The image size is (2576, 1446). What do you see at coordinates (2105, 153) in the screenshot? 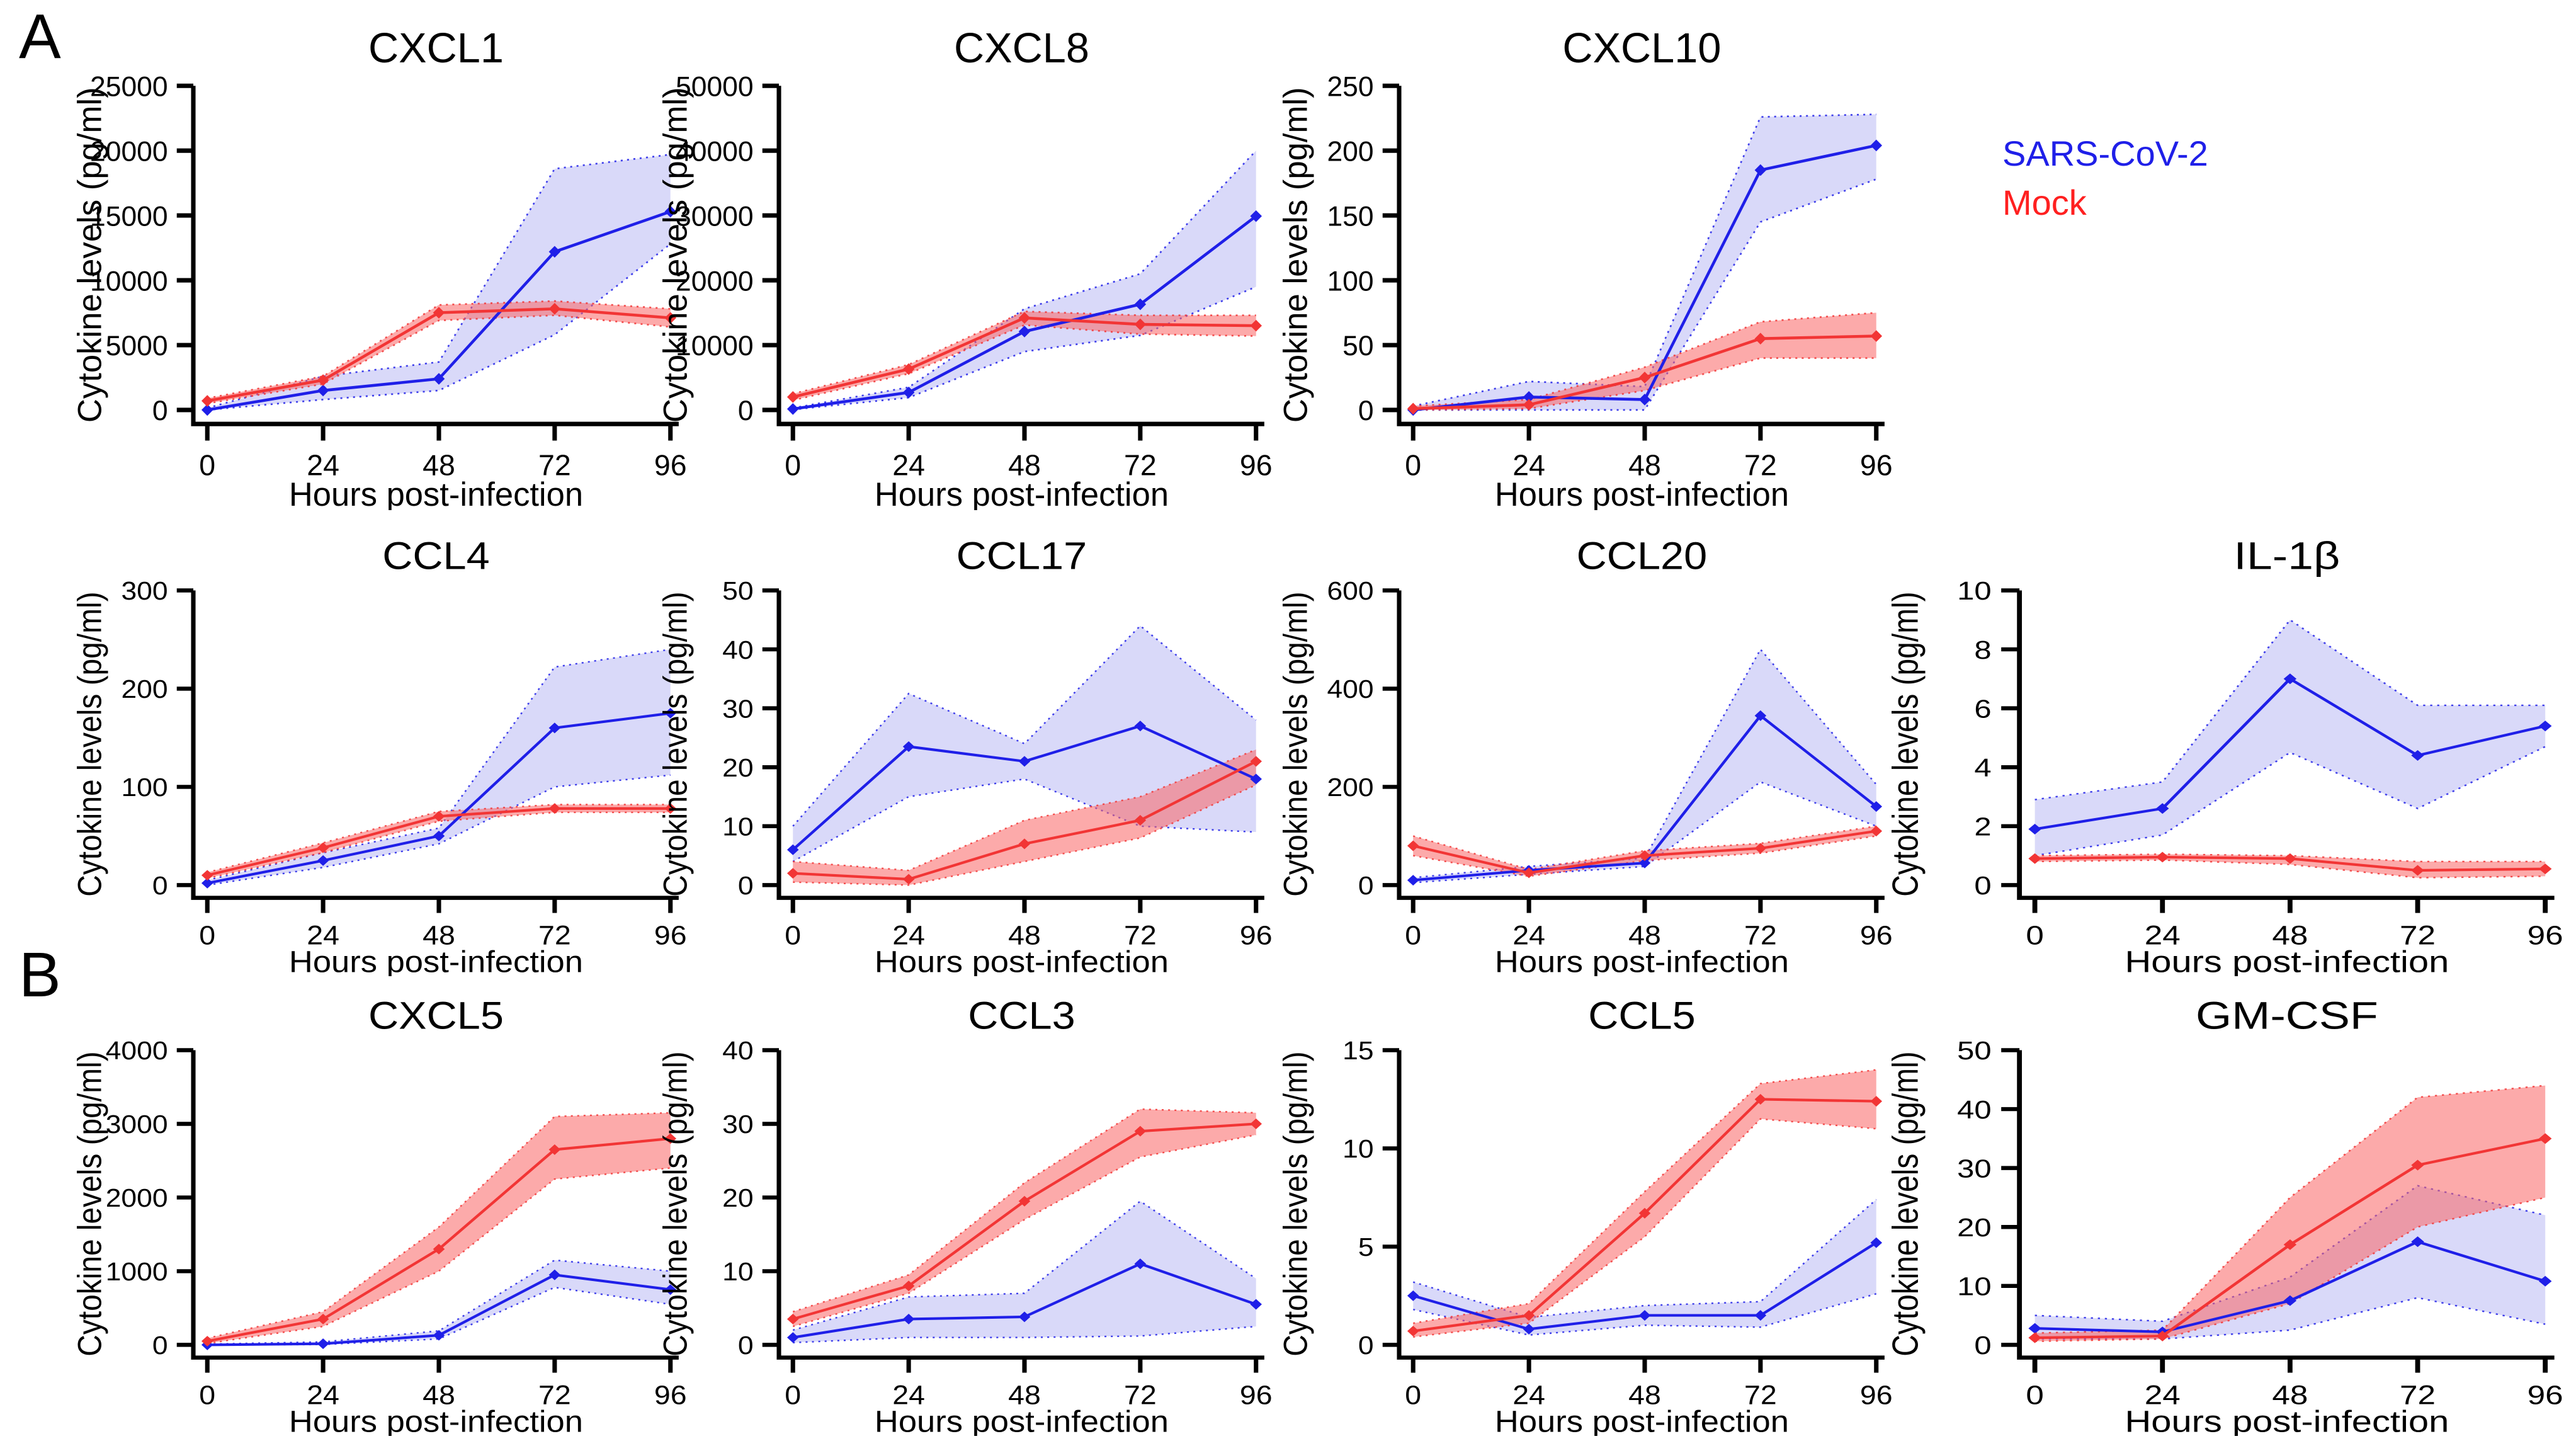
I see `legend-item-sars-cov-2: SARS-CoV-2` at bounding box center [2105, 153].